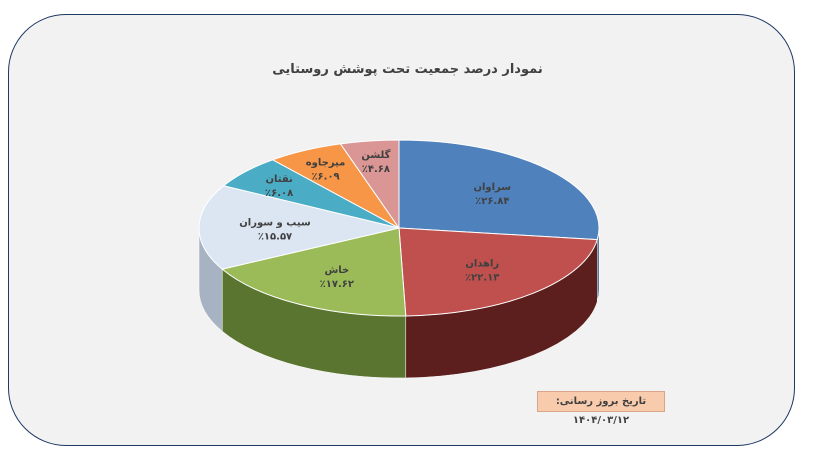 The image size is (815, 460). Describe the element at coordinates (275, 237) in the screenshot. I see `slice-label-value-3: ٪۱۵.۵۷` at that location.